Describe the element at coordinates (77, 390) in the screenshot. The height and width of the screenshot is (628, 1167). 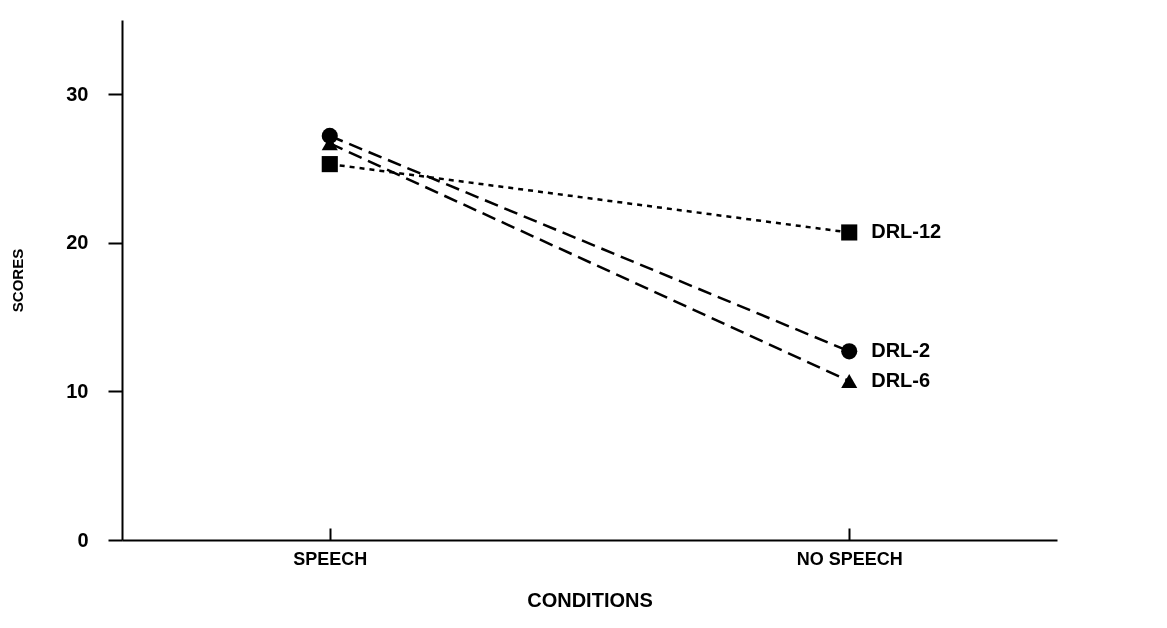
I see `y-tick-label: 10` at that location.